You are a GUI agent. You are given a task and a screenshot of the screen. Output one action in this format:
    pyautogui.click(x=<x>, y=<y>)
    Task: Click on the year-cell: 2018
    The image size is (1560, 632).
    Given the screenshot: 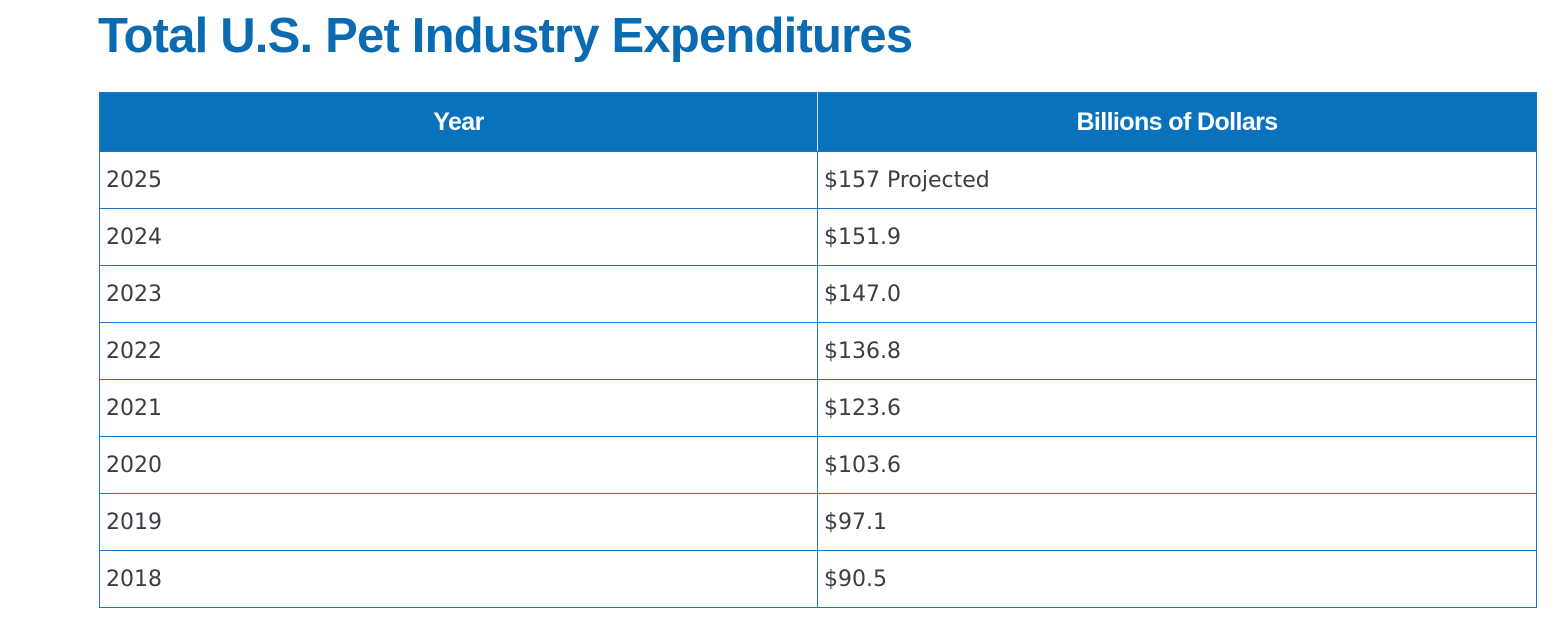 What is the action you would take?
    pyautogui.click(x=458, y=579)
    